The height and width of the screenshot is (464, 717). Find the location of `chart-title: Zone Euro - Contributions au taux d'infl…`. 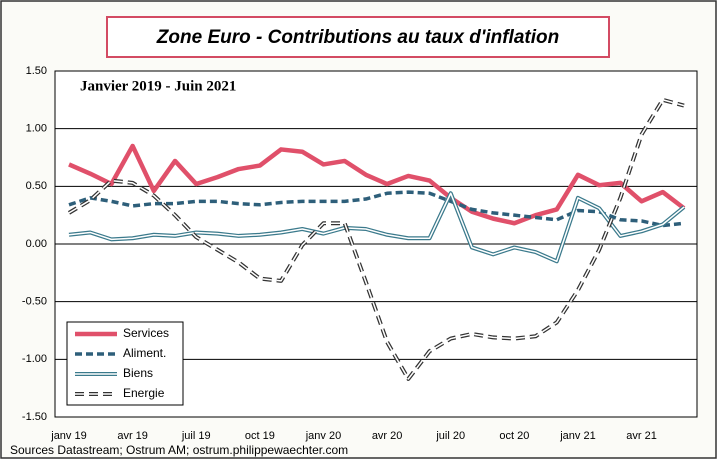

chart-title: Zone Euro - Contributions au taux d'infl… is located at coordinates (357, 37).